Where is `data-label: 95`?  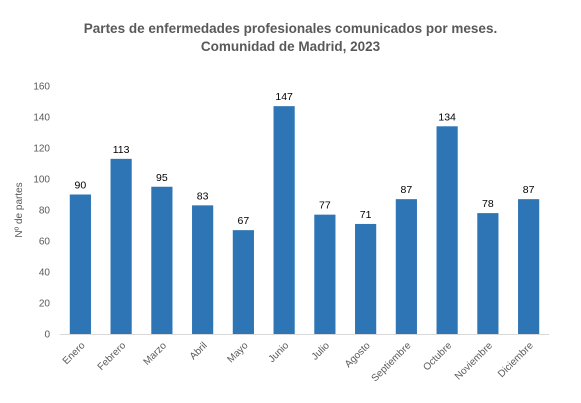
data-label: 95 is located at coordinates (162, 178).